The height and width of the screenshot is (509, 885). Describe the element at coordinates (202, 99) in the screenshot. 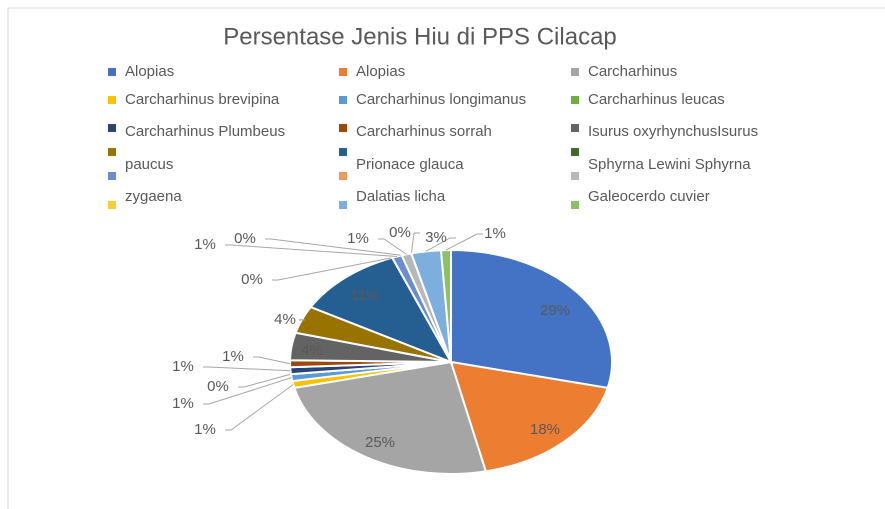

I see `legend-label: Carcharhinus brevipina` at that location.